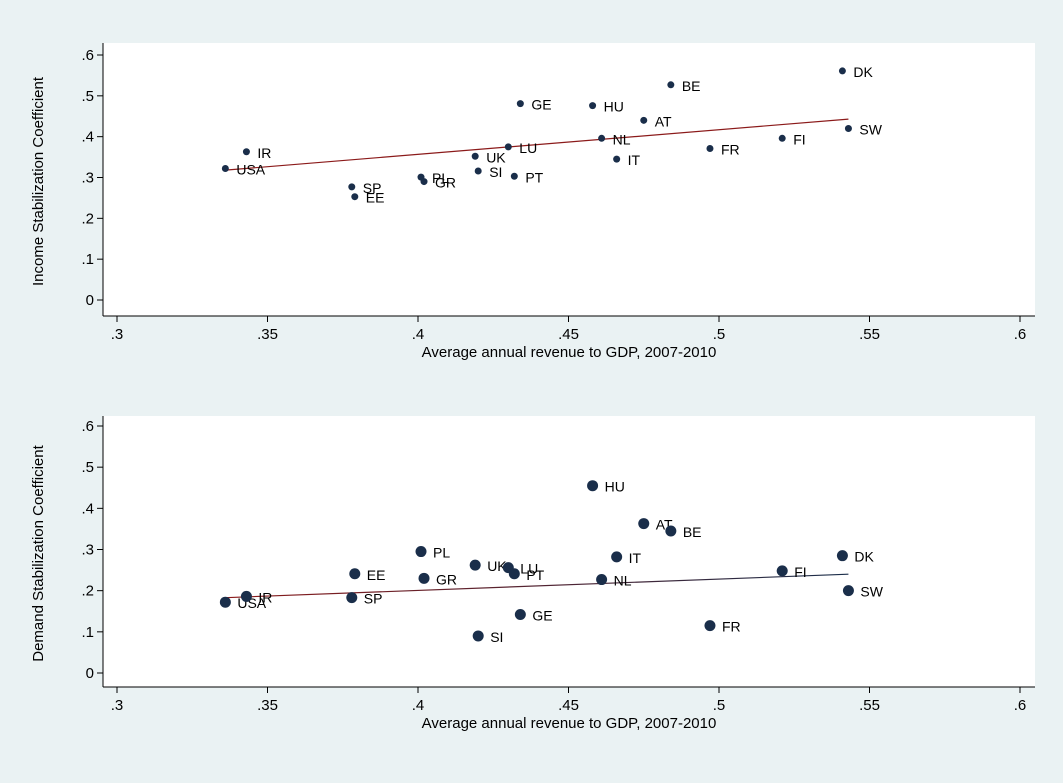 The image size is (1063, 783). I want to click on x-tick-label: .3, so click(117, 705).